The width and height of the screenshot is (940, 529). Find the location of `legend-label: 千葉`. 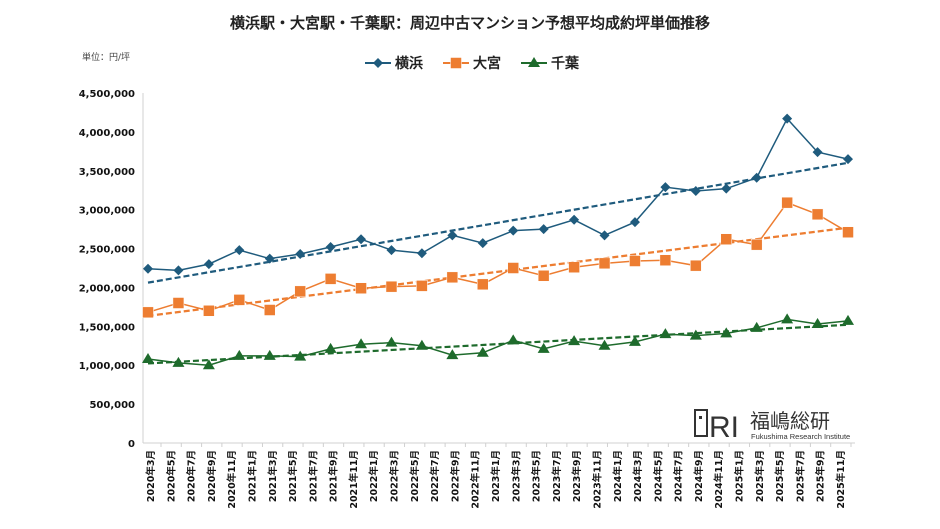

legend-label: 千葉 is located at coordinates (565, 63).